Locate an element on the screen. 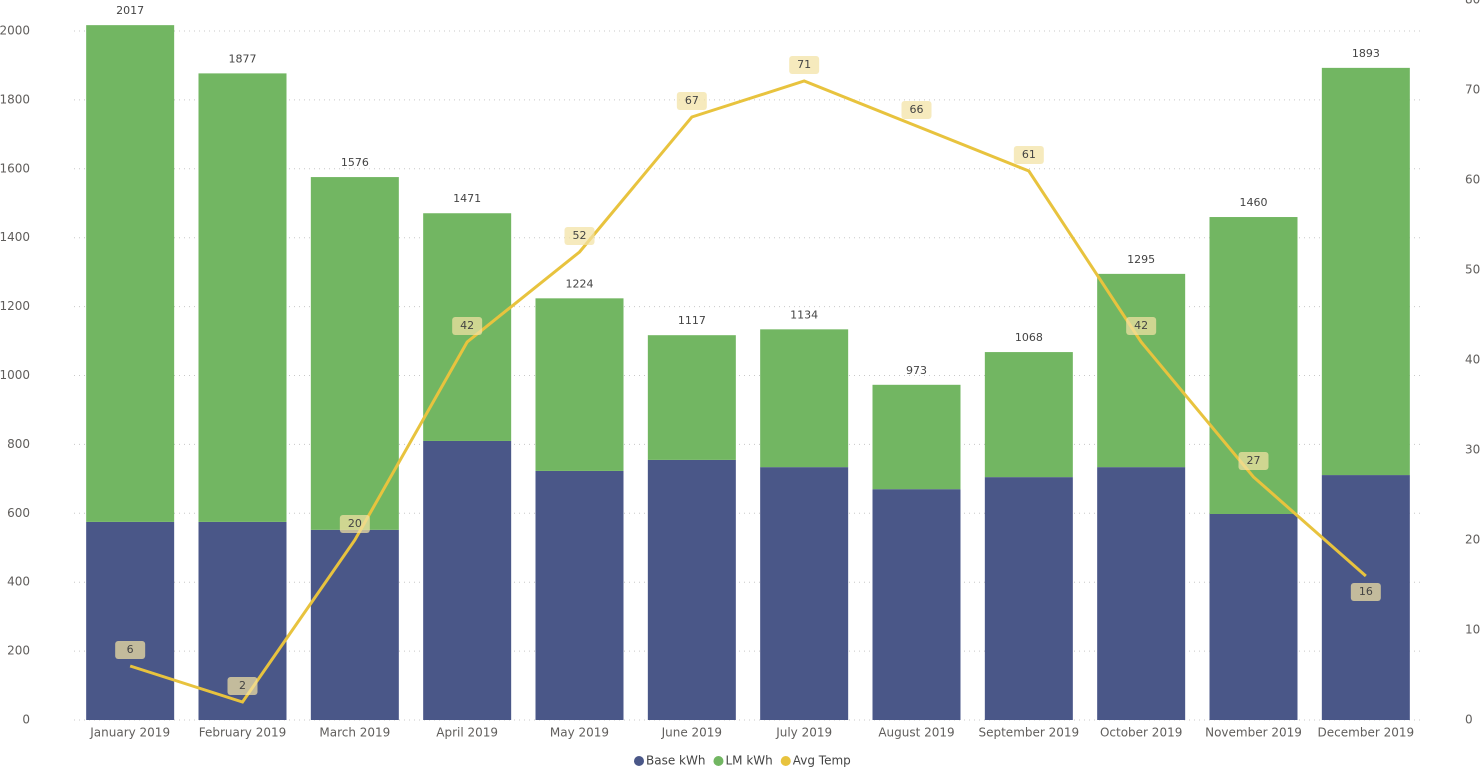  data-label: 20 is located at coordinates (355, 523).